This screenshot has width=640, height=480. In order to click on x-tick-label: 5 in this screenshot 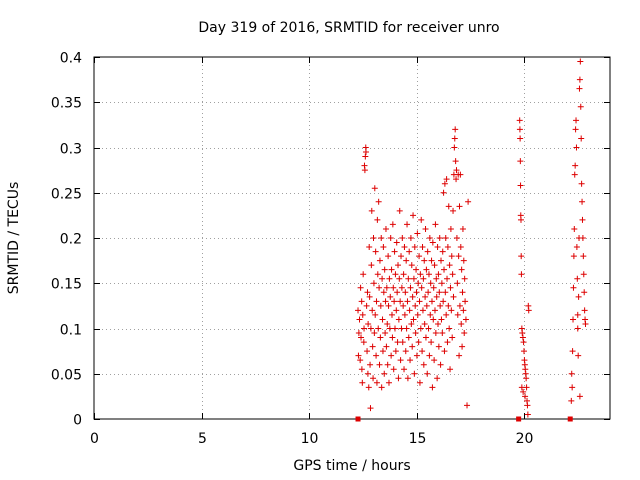, I will do `click(202, 439)`.